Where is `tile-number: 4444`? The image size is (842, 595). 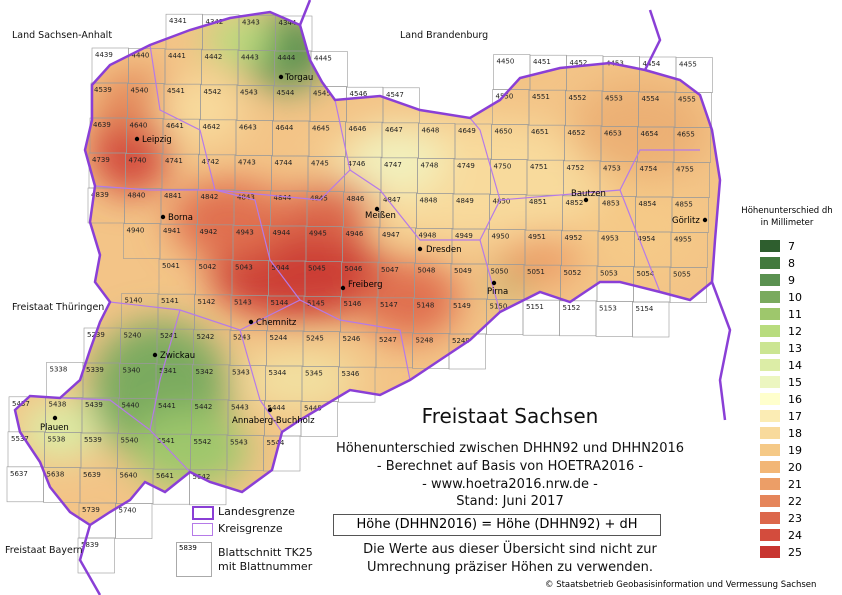 tile-number: 4444 is located at coordinates (287, 58).